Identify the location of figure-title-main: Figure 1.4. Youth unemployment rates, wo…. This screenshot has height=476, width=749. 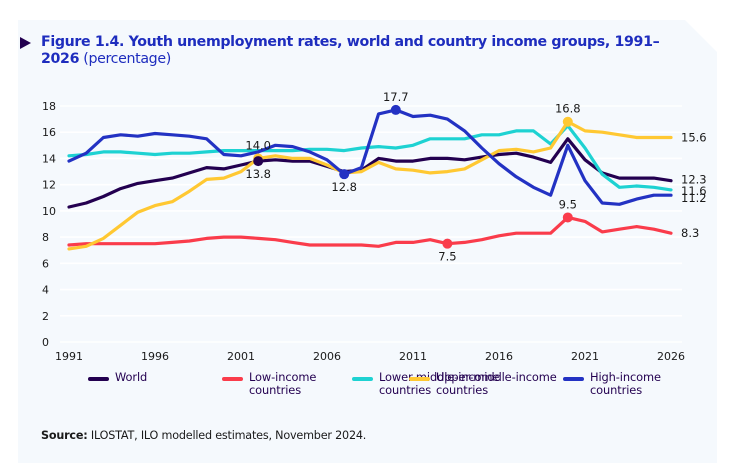
(350, 50).